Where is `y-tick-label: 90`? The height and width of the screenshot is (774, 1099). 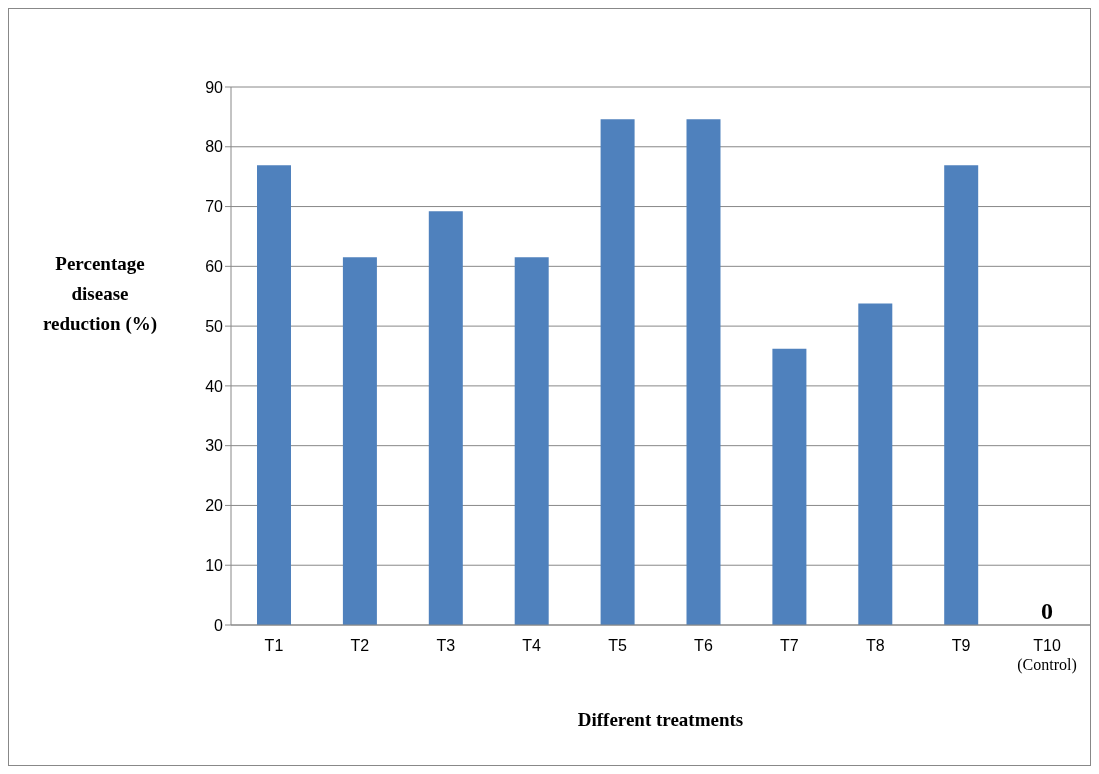
y-tick-label: 90 is located at coordinates (214, 87).